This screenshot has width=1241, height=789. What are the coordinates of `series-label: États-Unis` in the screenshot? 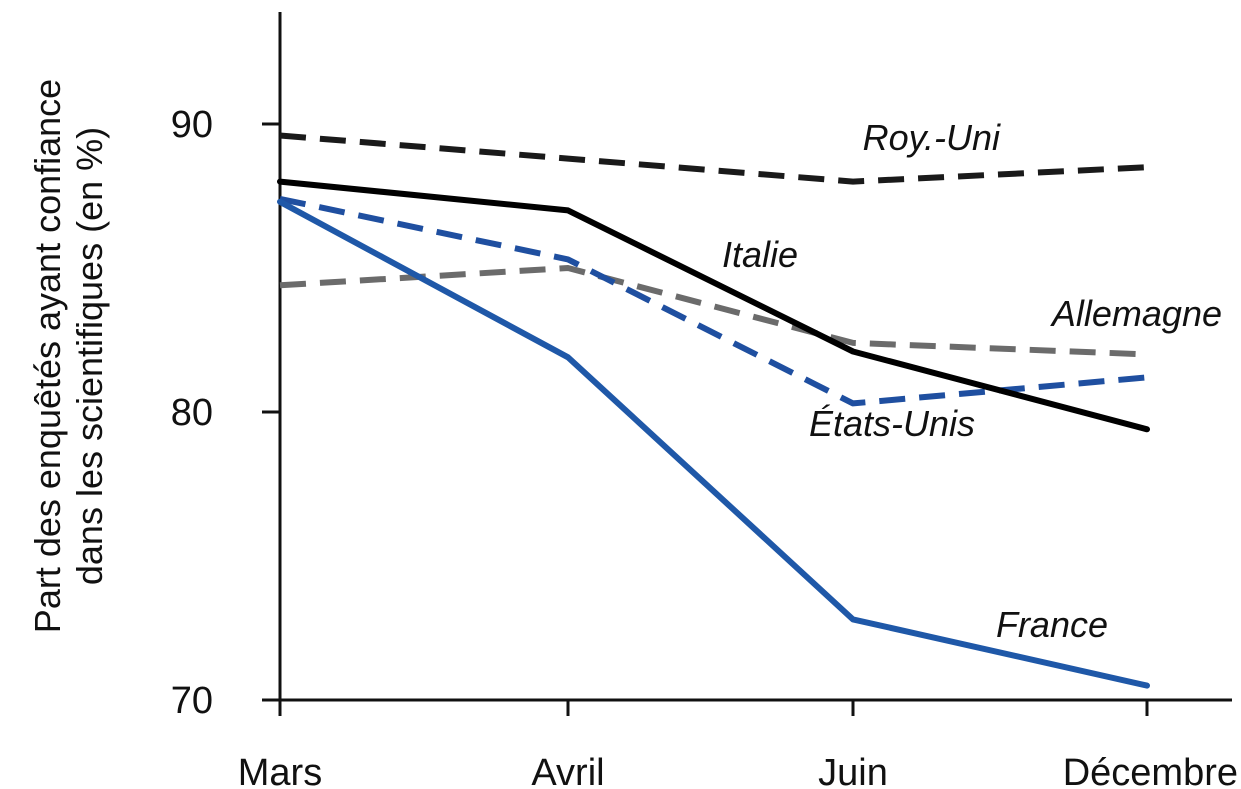 It's located at (892, 423).